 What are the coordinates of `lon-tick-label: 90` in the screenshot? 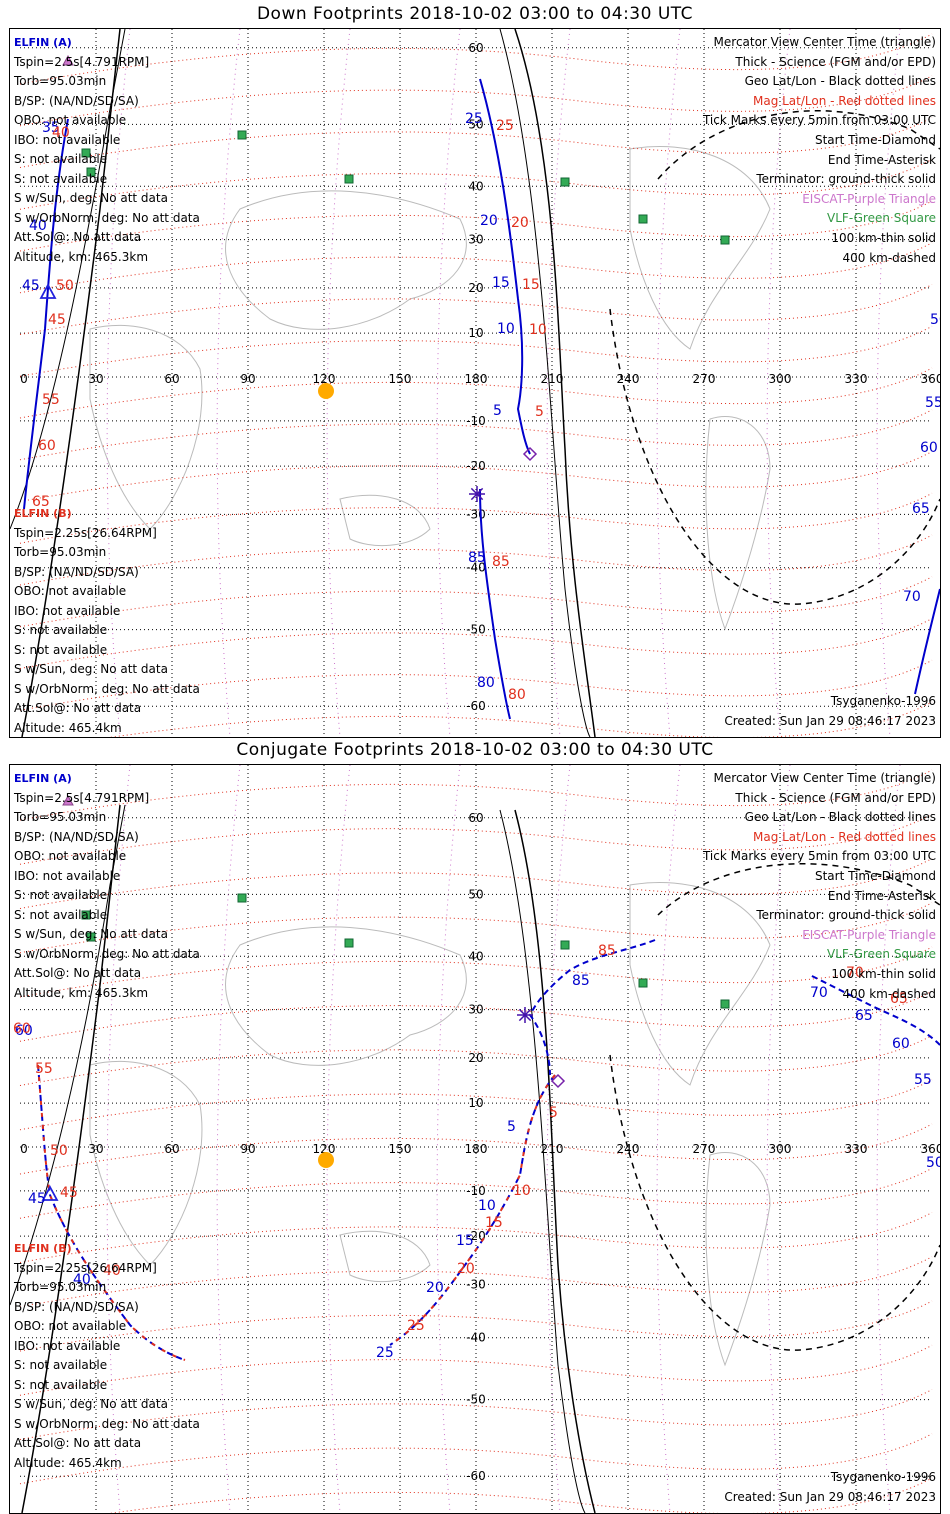 It's located at (247, 1149).